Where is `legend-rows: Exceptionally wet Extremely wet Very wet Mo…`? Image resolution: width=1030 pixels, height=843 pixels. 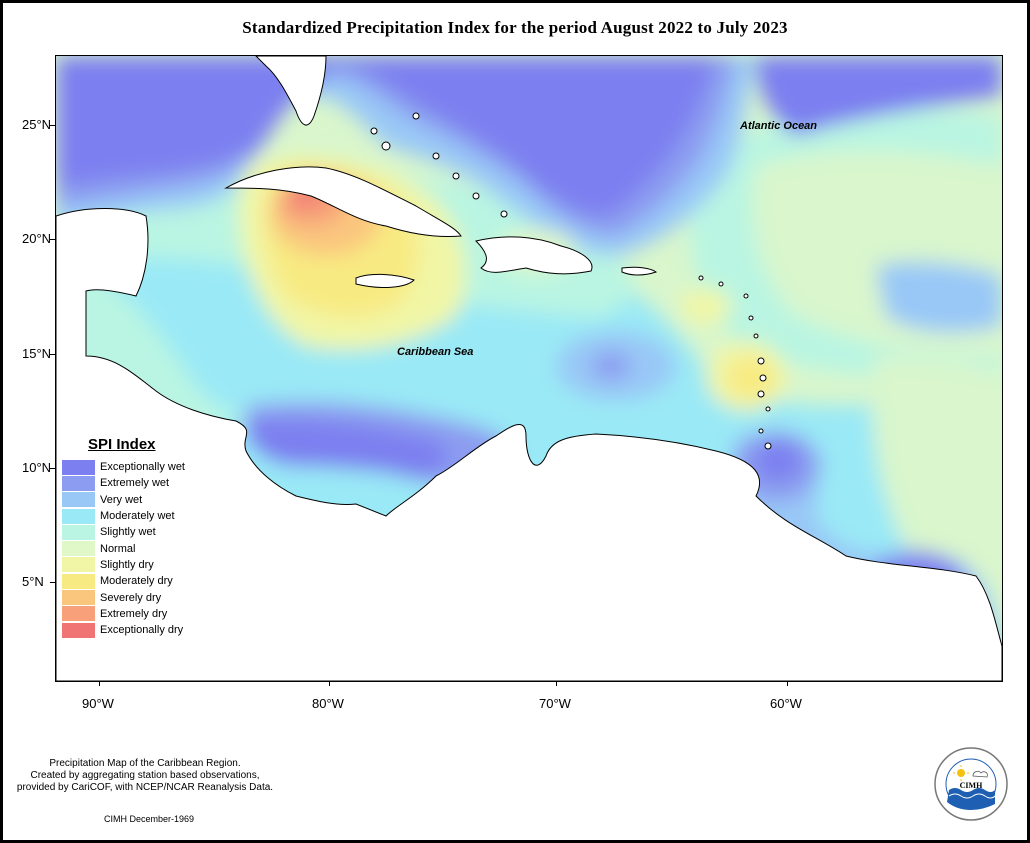
legend-rows: Exceptionally wet Extremely wet Very wet Mo… is located at coordinates (132, 548).